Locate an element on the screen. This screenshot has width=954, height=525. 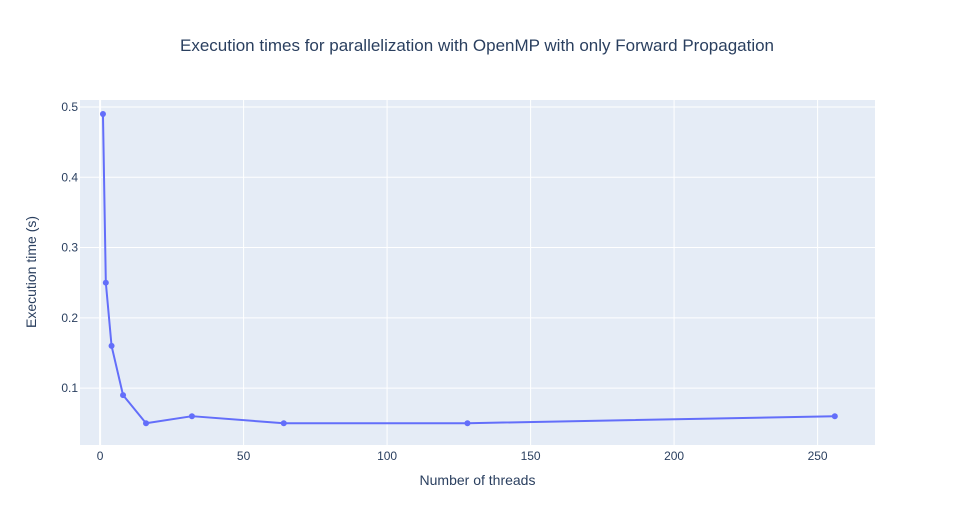
x-axis-label: Number of threads is located at coordinates (478, 480).